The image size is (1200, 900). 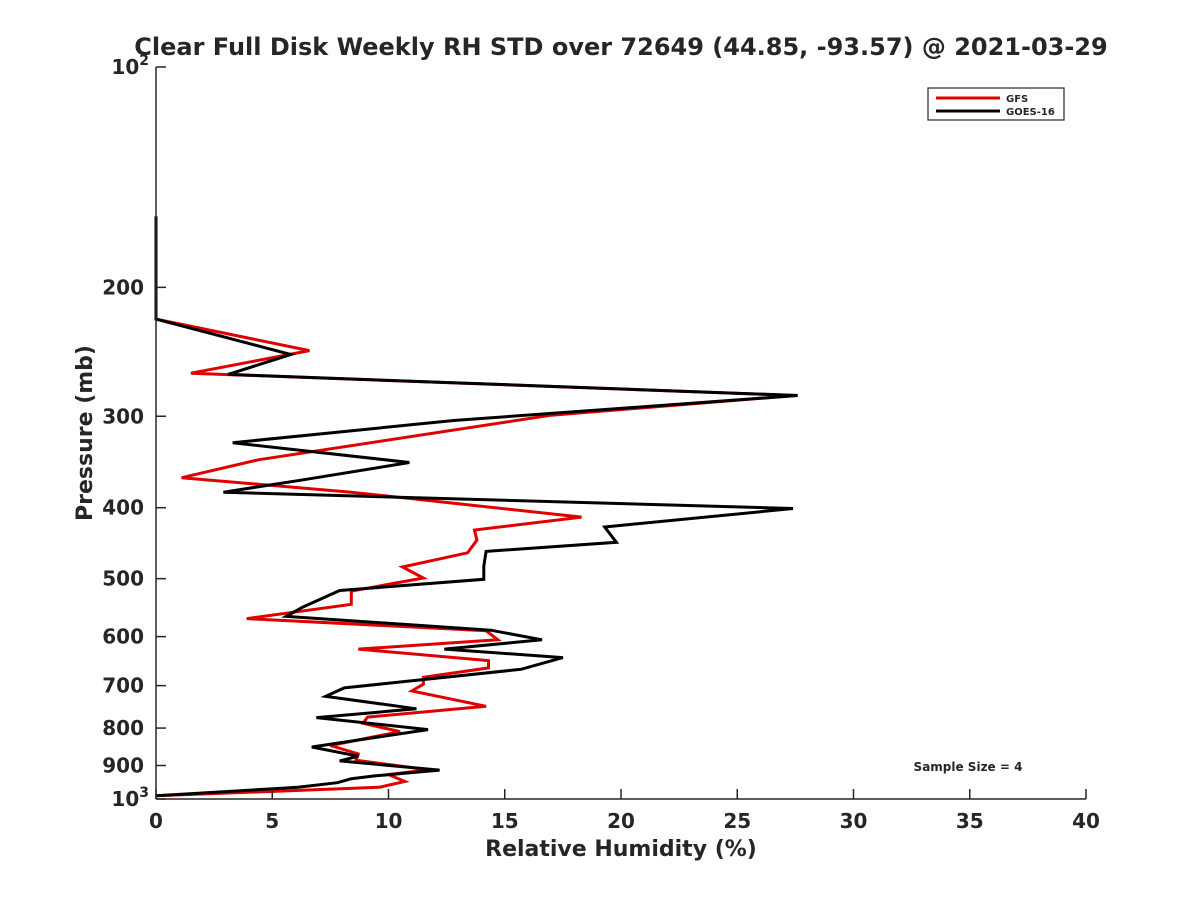 What do you see at coordinates (1030, 112) in the screenshot?
I see `legend-label: GOES-16` at bounding box center [1030, 112].